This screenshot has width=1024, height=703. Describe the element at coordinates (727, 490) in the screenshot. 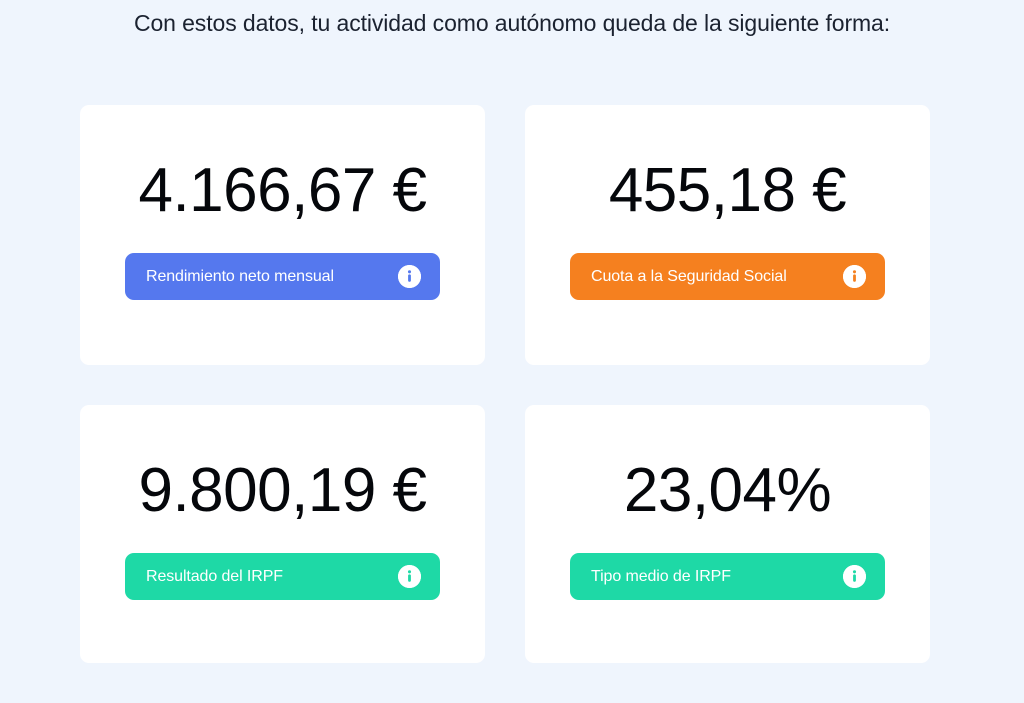

I see `metric-value: 23,04%` at that location.